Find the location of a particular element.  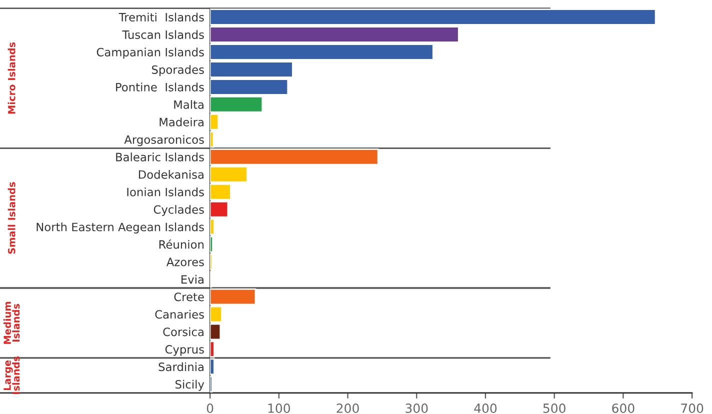

y-tick-label: Evia is located at coordinates (193, 279).